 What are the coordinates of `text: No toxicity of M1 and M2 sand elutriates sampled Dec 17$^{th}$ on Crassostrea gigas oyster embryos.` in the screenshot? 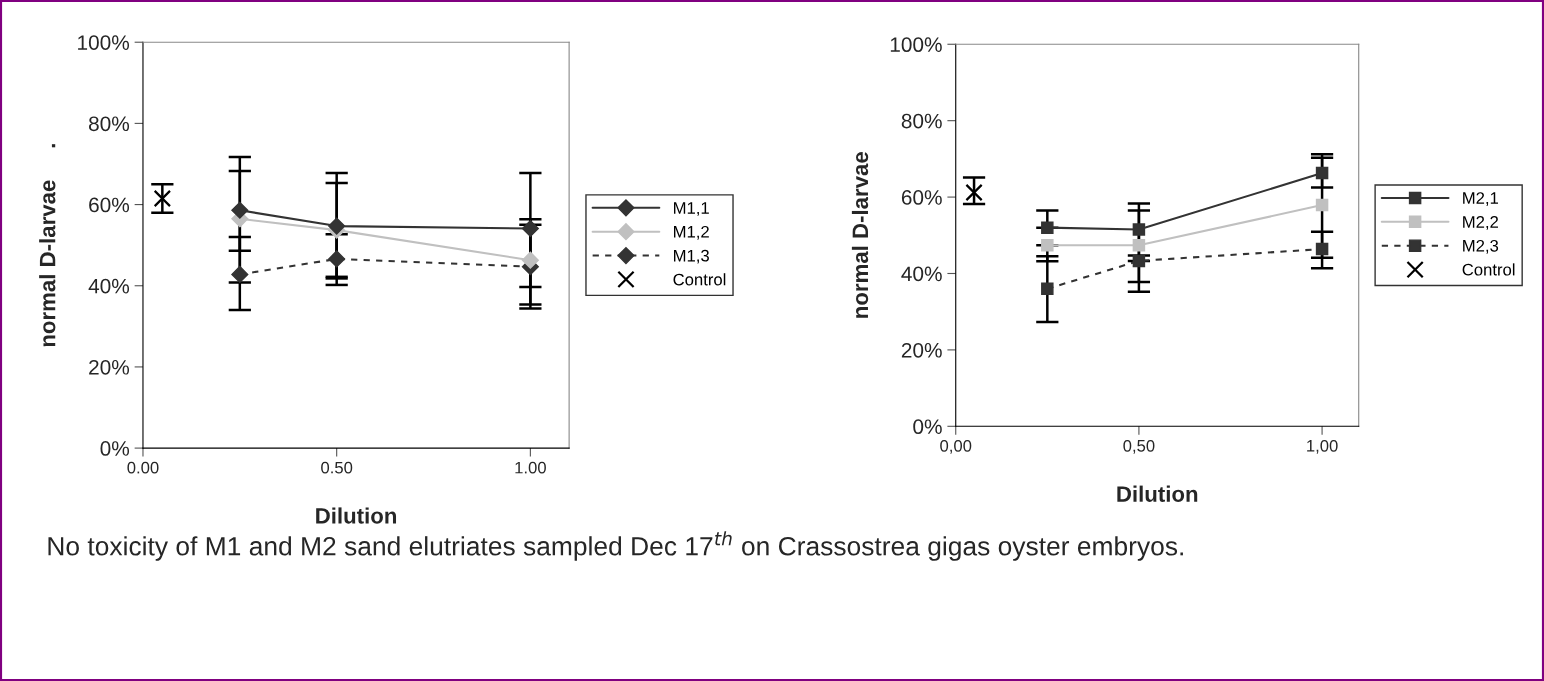 It's located at (615, 546).